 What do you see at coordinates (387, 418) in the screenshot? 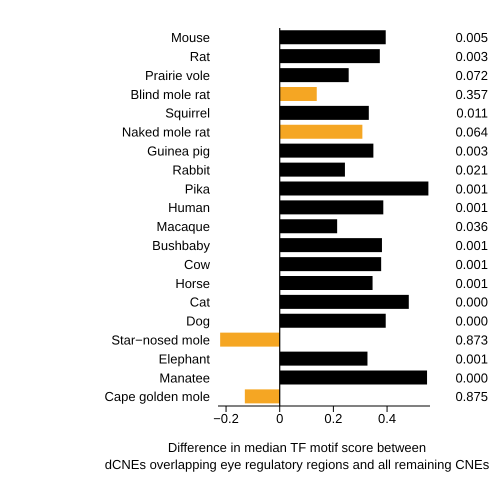
I see `x-tick-label: 0.4` at bounding box center [387, 418].